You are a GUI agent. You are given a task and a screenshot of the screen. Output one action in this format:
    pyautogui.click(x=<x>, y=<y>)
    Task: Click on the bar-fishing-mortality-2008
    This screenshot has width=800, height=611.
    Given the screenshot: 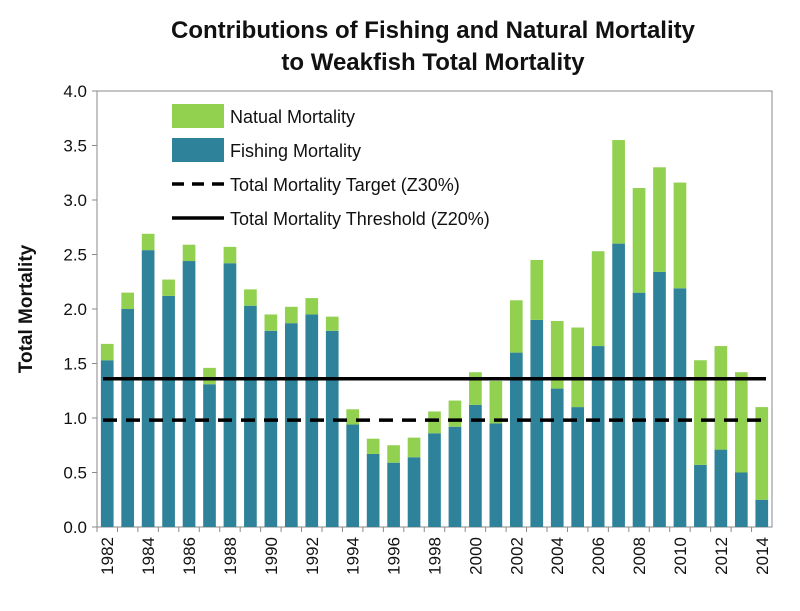 What is the action you would take?
    pyautogui.click(x=639, y=409)
    